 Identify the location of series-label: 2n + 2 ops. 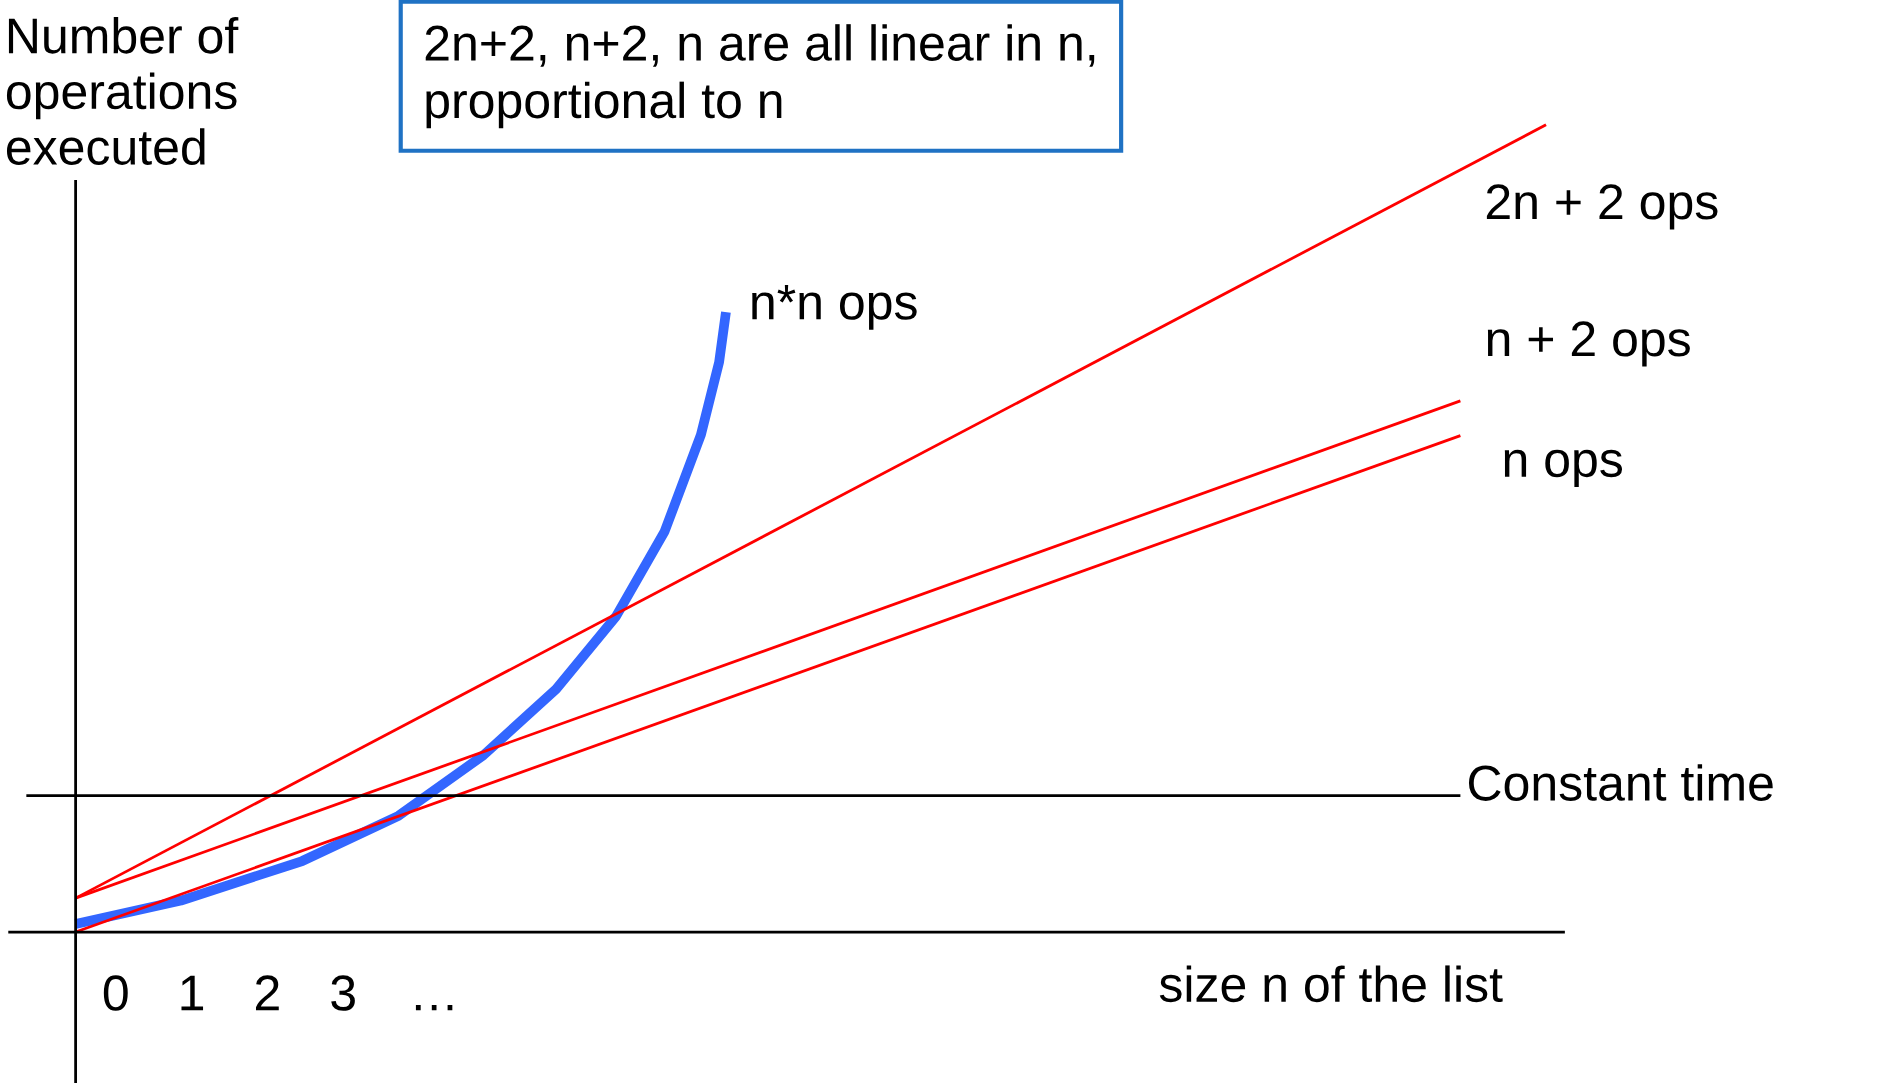
(1602, 207).